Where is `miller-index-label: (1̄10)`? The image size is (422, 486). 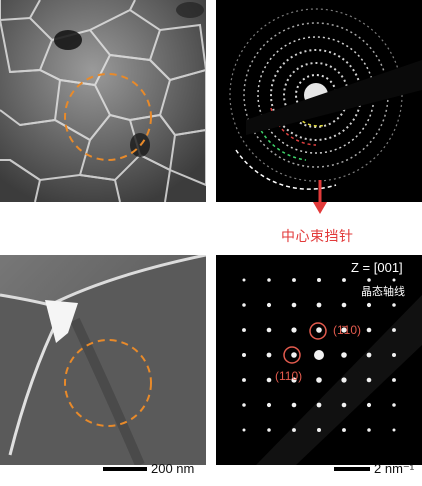 miller-index-label: (1̄10) is located at coordinates (347, 330).